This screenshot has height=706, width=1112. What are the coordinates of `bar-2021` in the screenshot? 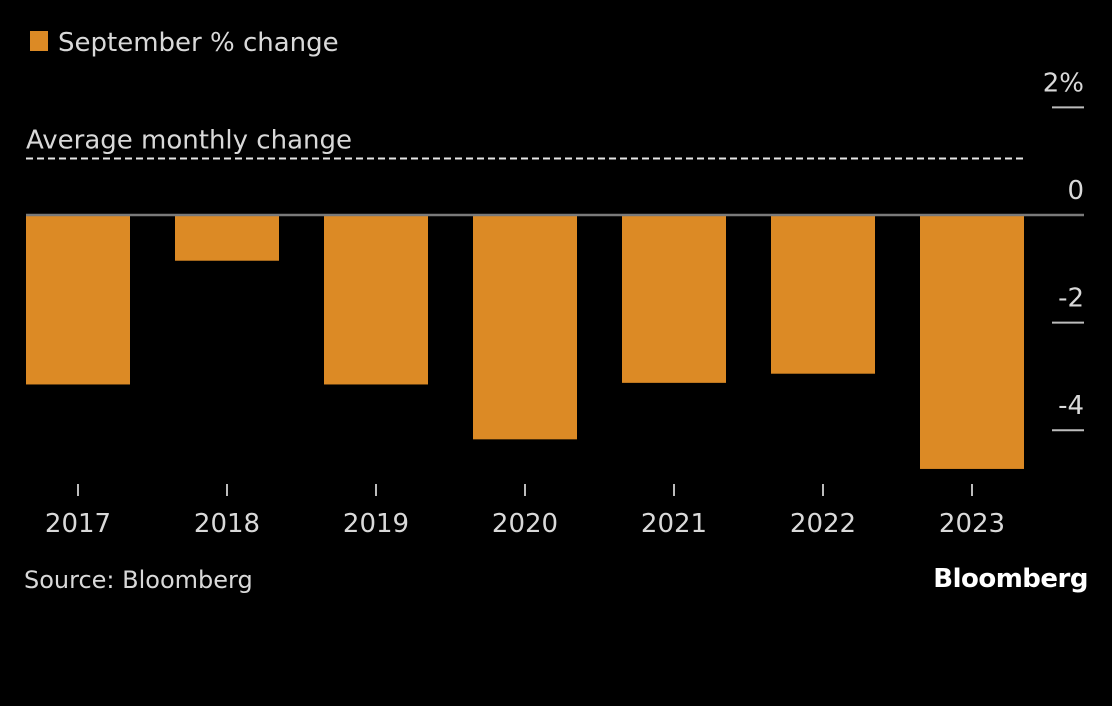 It's located at (674, 299).